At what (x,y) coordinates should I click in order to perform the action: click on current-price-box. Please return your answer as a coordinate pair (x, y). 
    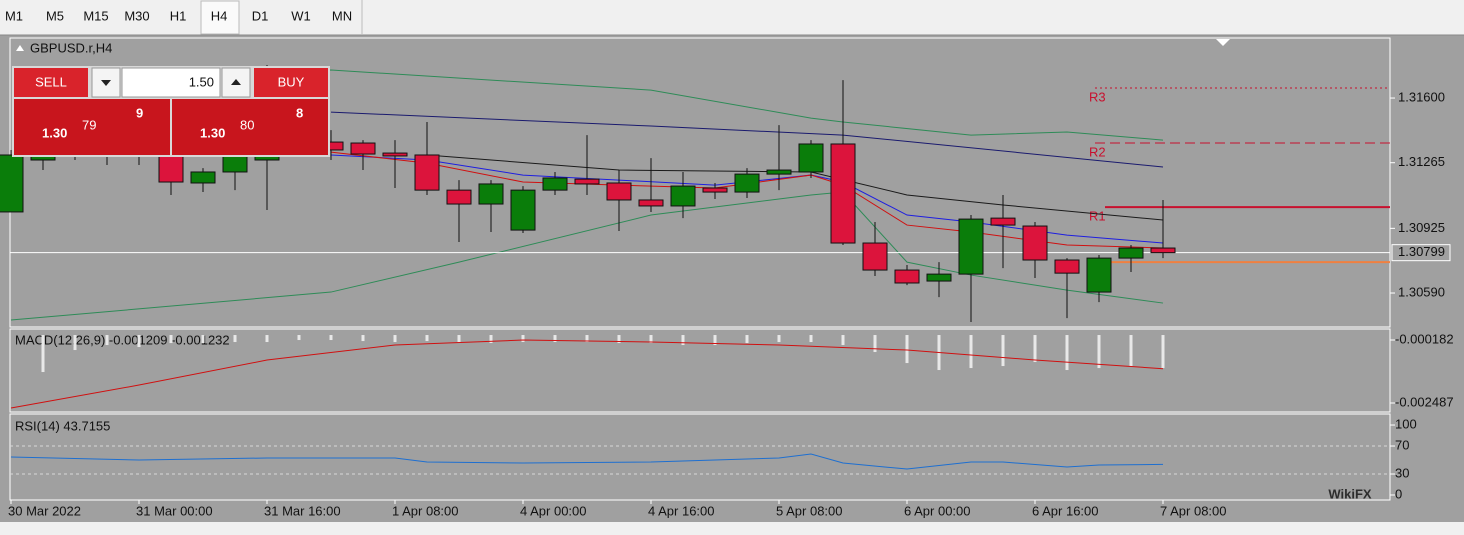
    Looking at the image, I should click on (1421, 253).